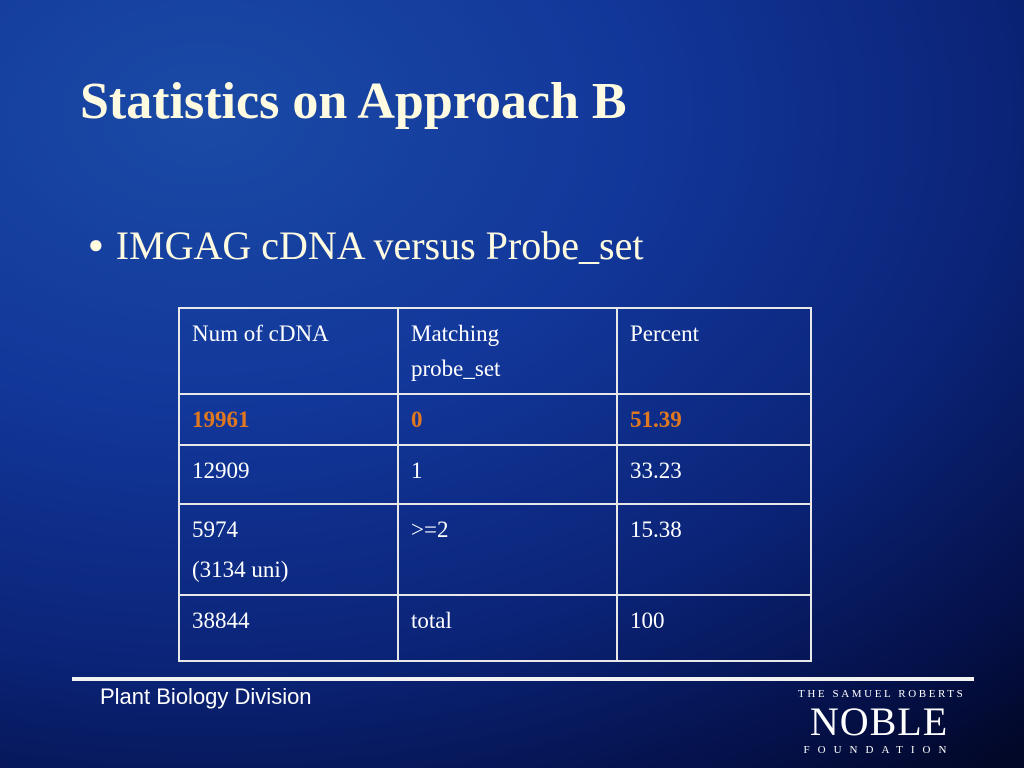 This screenshot has width=1024, height=768. What do you see at coordinates (714, 549) in the screenshot?
I see `table-cell: 15.38` at bounding box center [714, 549].